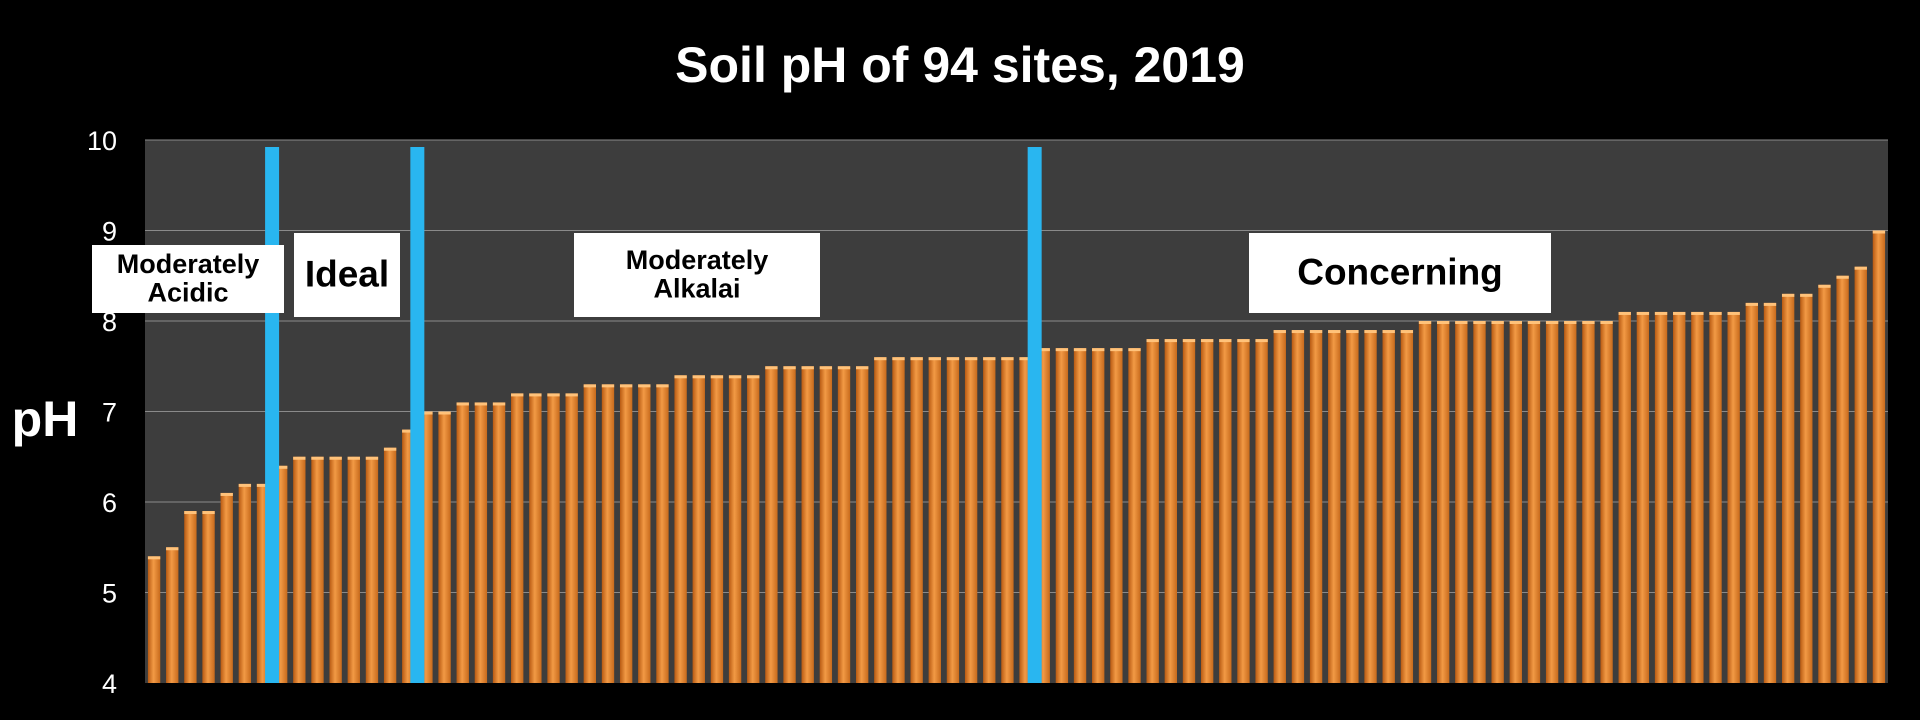 The height and width of the screenshot is (720, 1920). What do you see at coordinates (1400, 271) in the screenshot?
I see `zone-label-text: Concerning` at bounding box center [1400, 271].